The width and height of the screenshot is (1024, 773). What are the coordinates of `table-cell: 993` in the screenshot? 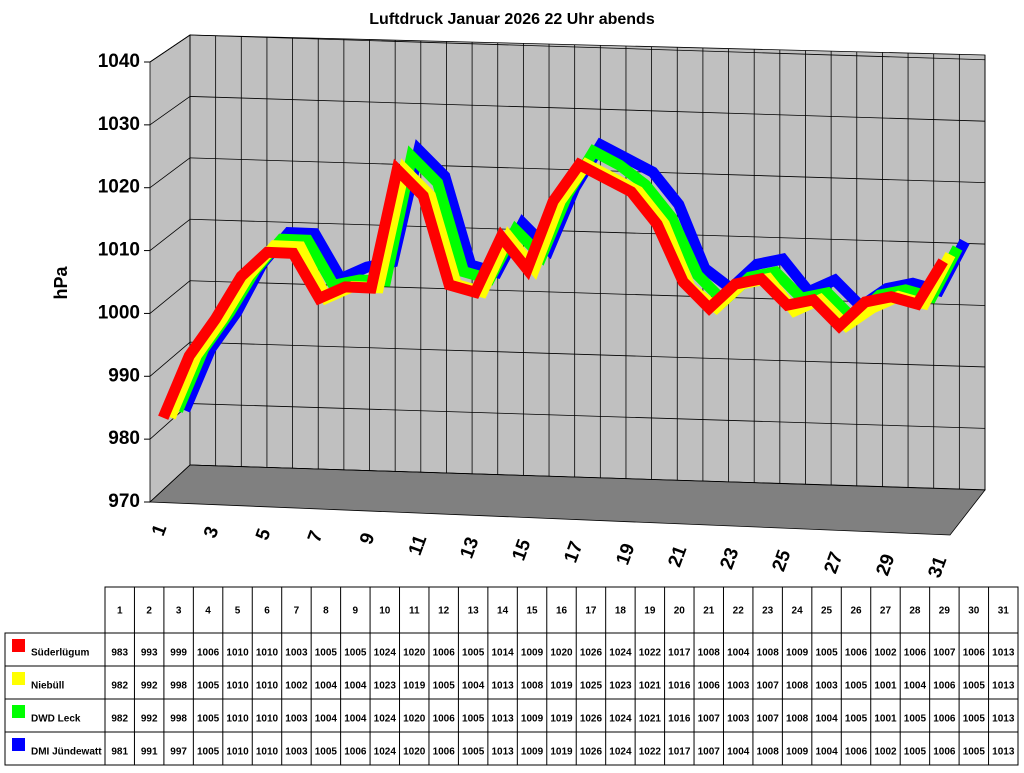 It's located at (149, 653).